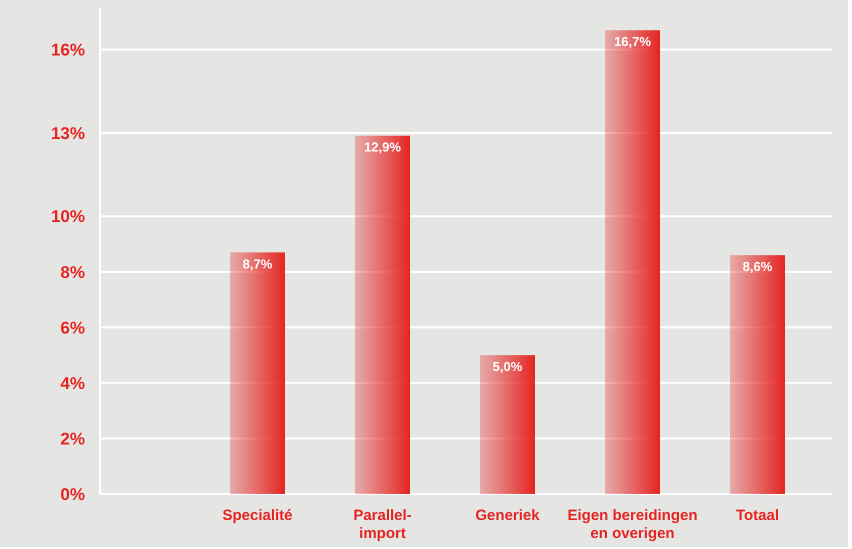 This screenshot has width=852, height=549. Describe the element at coordinates (67, 216) in the screenshot. I see `y-tick-label: 10%` at that location.